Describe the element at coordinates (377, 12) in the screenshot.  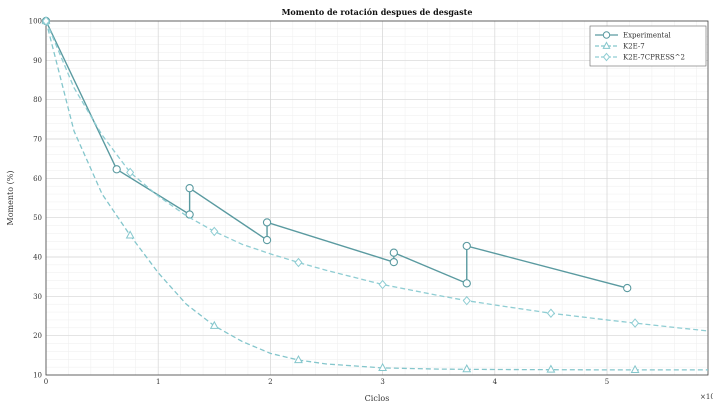
I see `chart-title: Momento de rotación despues de desgaste` at that location.